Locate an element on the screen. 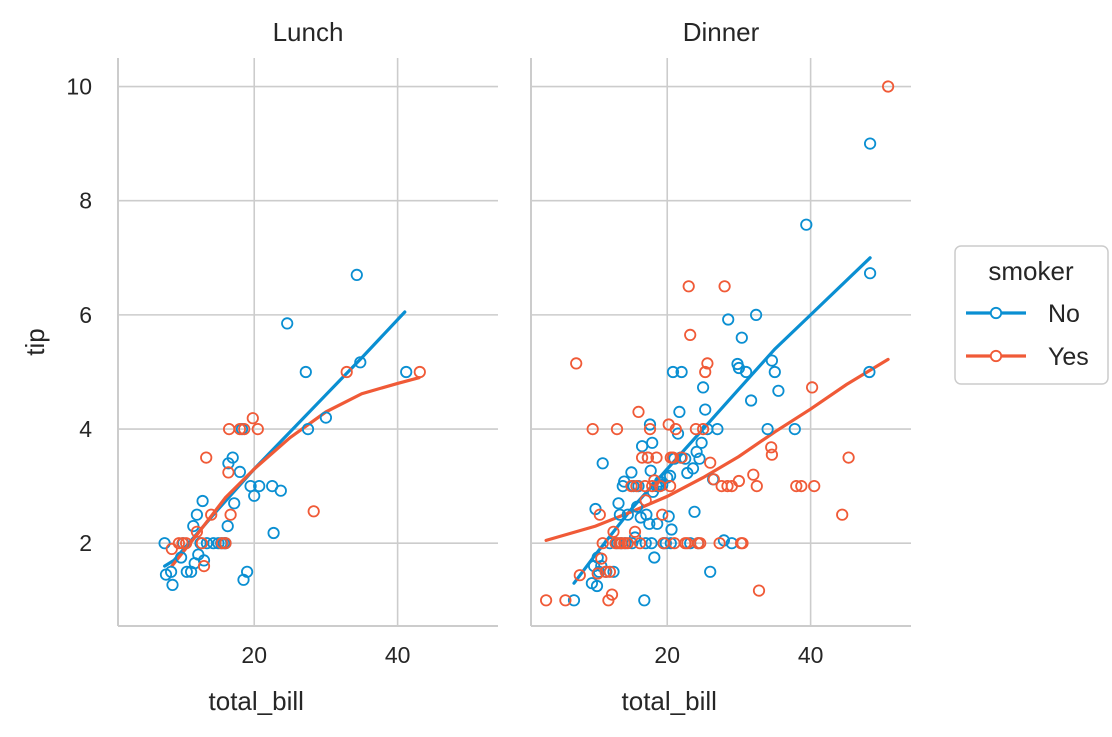 Image resolution: width=1112 pixels, height=737 pixels. y-tick-label: 6 is located at coordinates (85, 315).